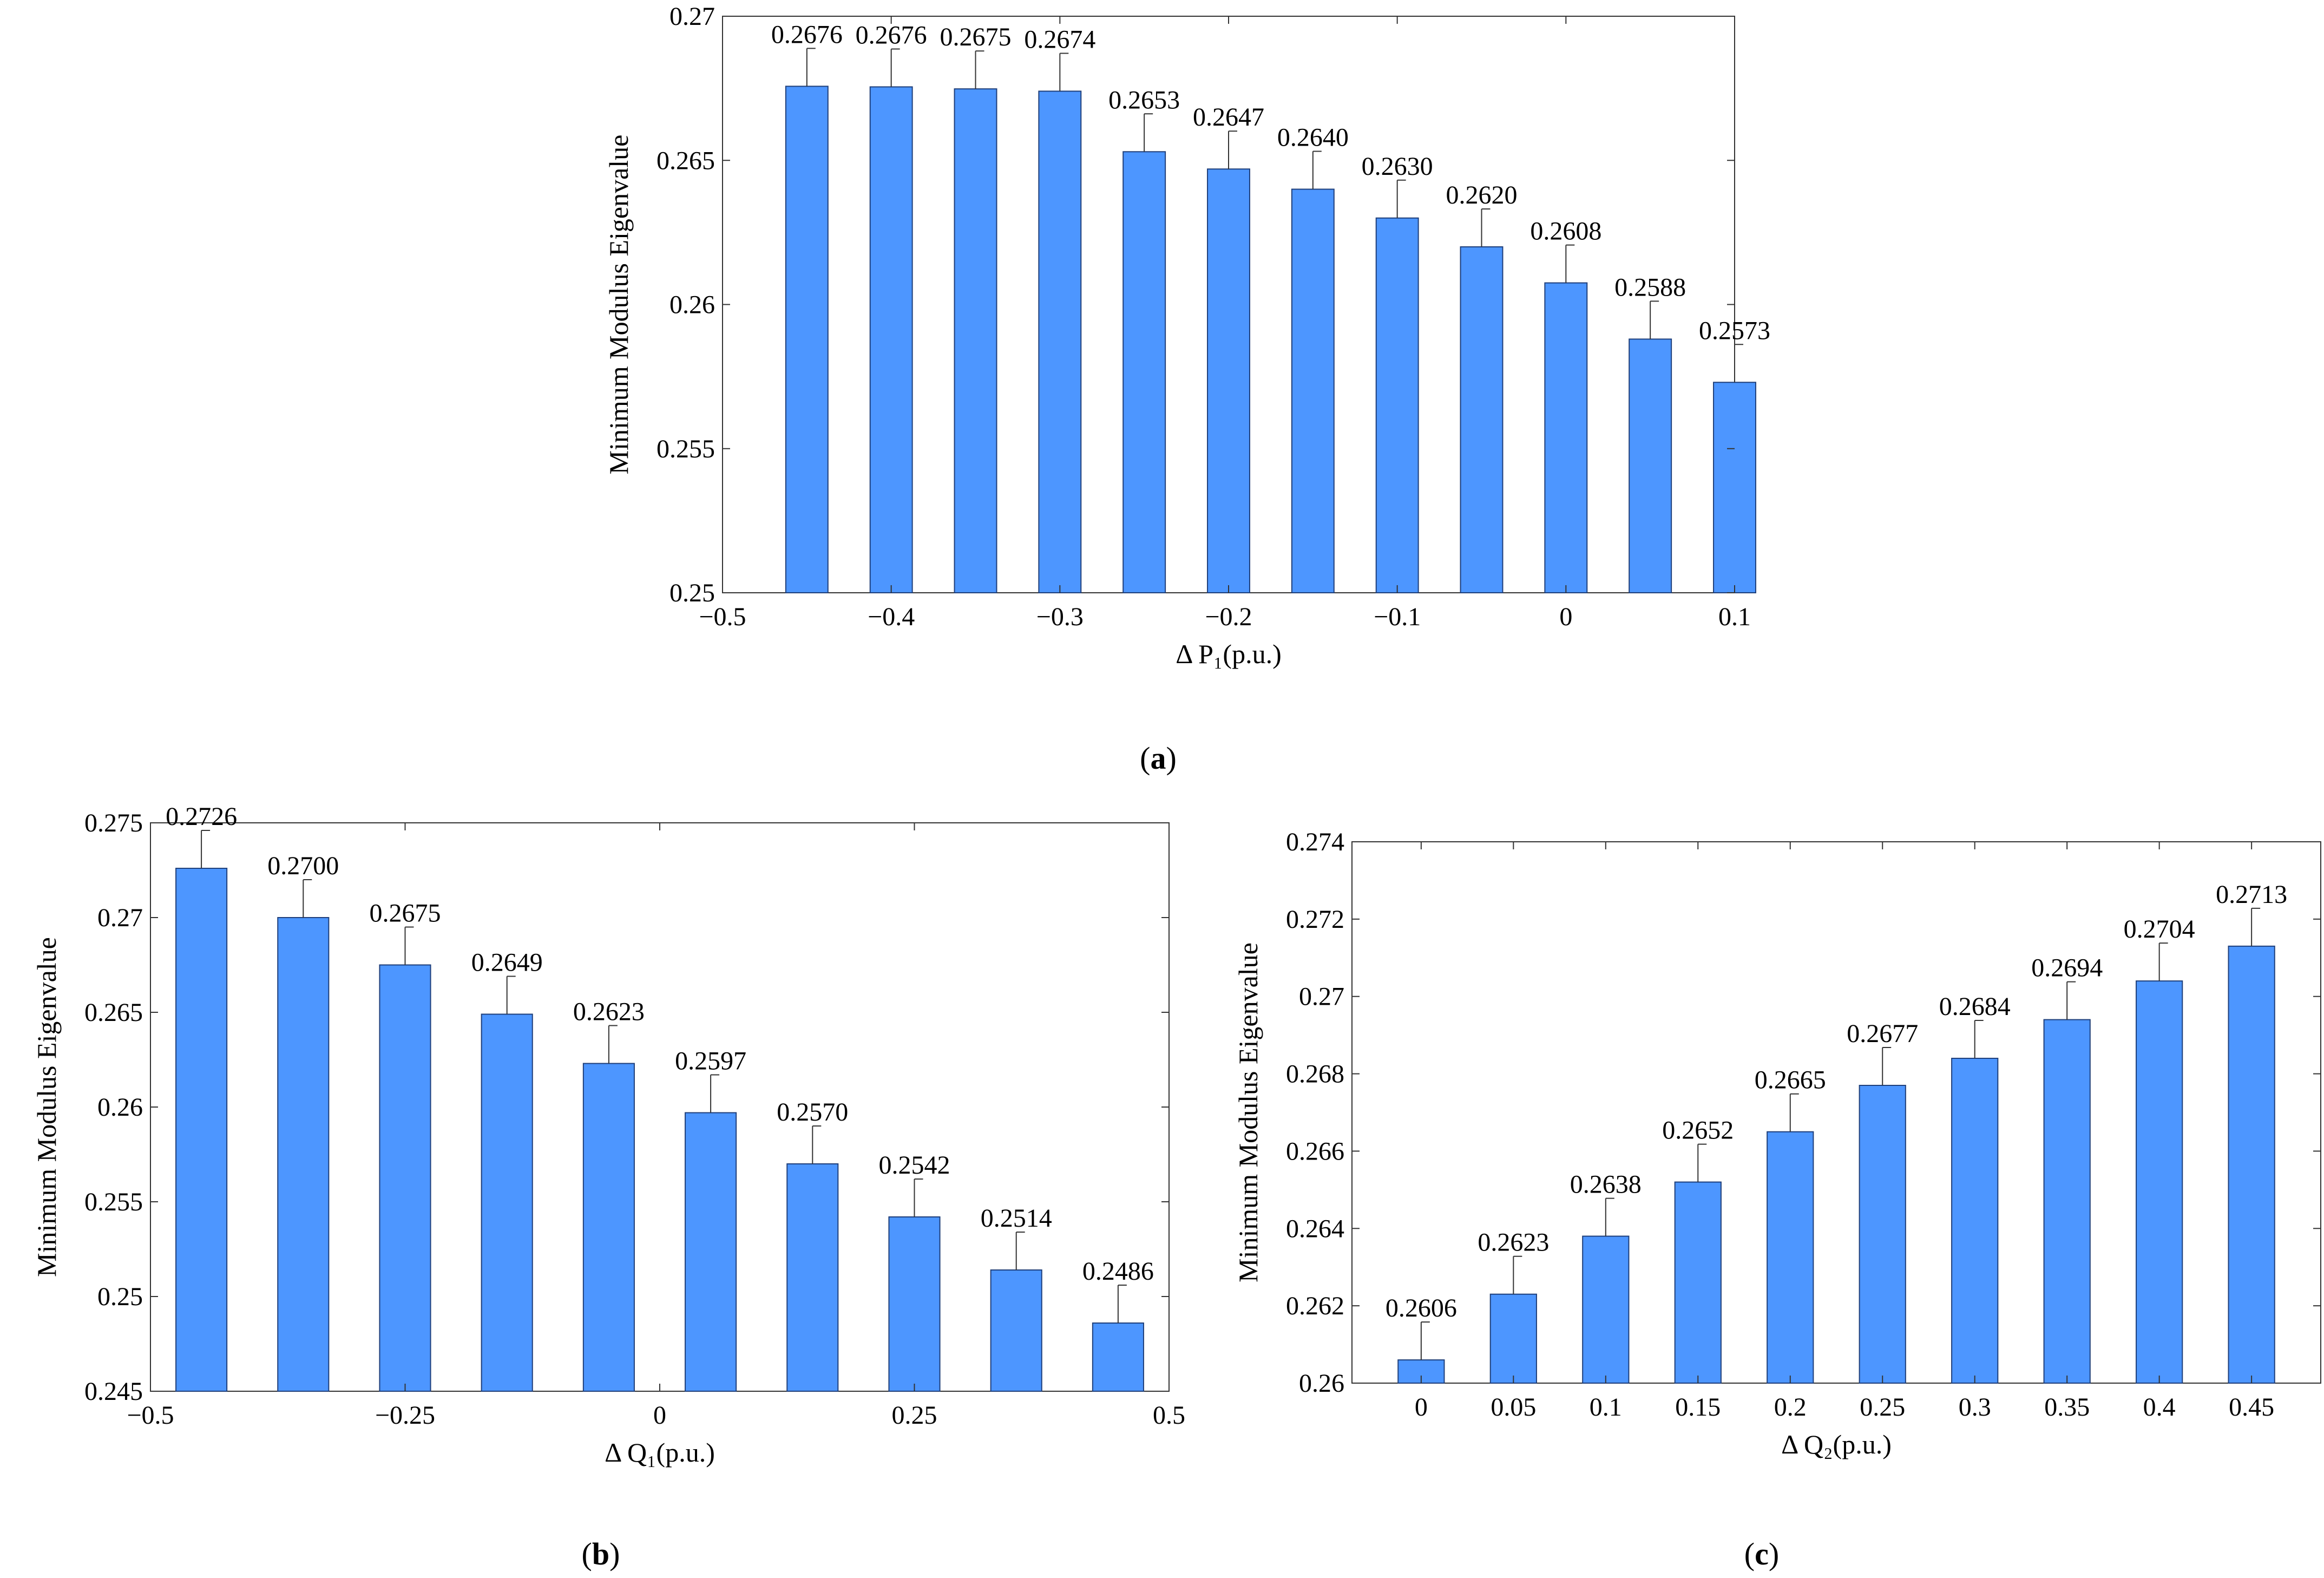  What do you see at coordinates (1735, 330) in the screenshot?
I see `data-label: 0.2573` at bounding box center [1735, 330].